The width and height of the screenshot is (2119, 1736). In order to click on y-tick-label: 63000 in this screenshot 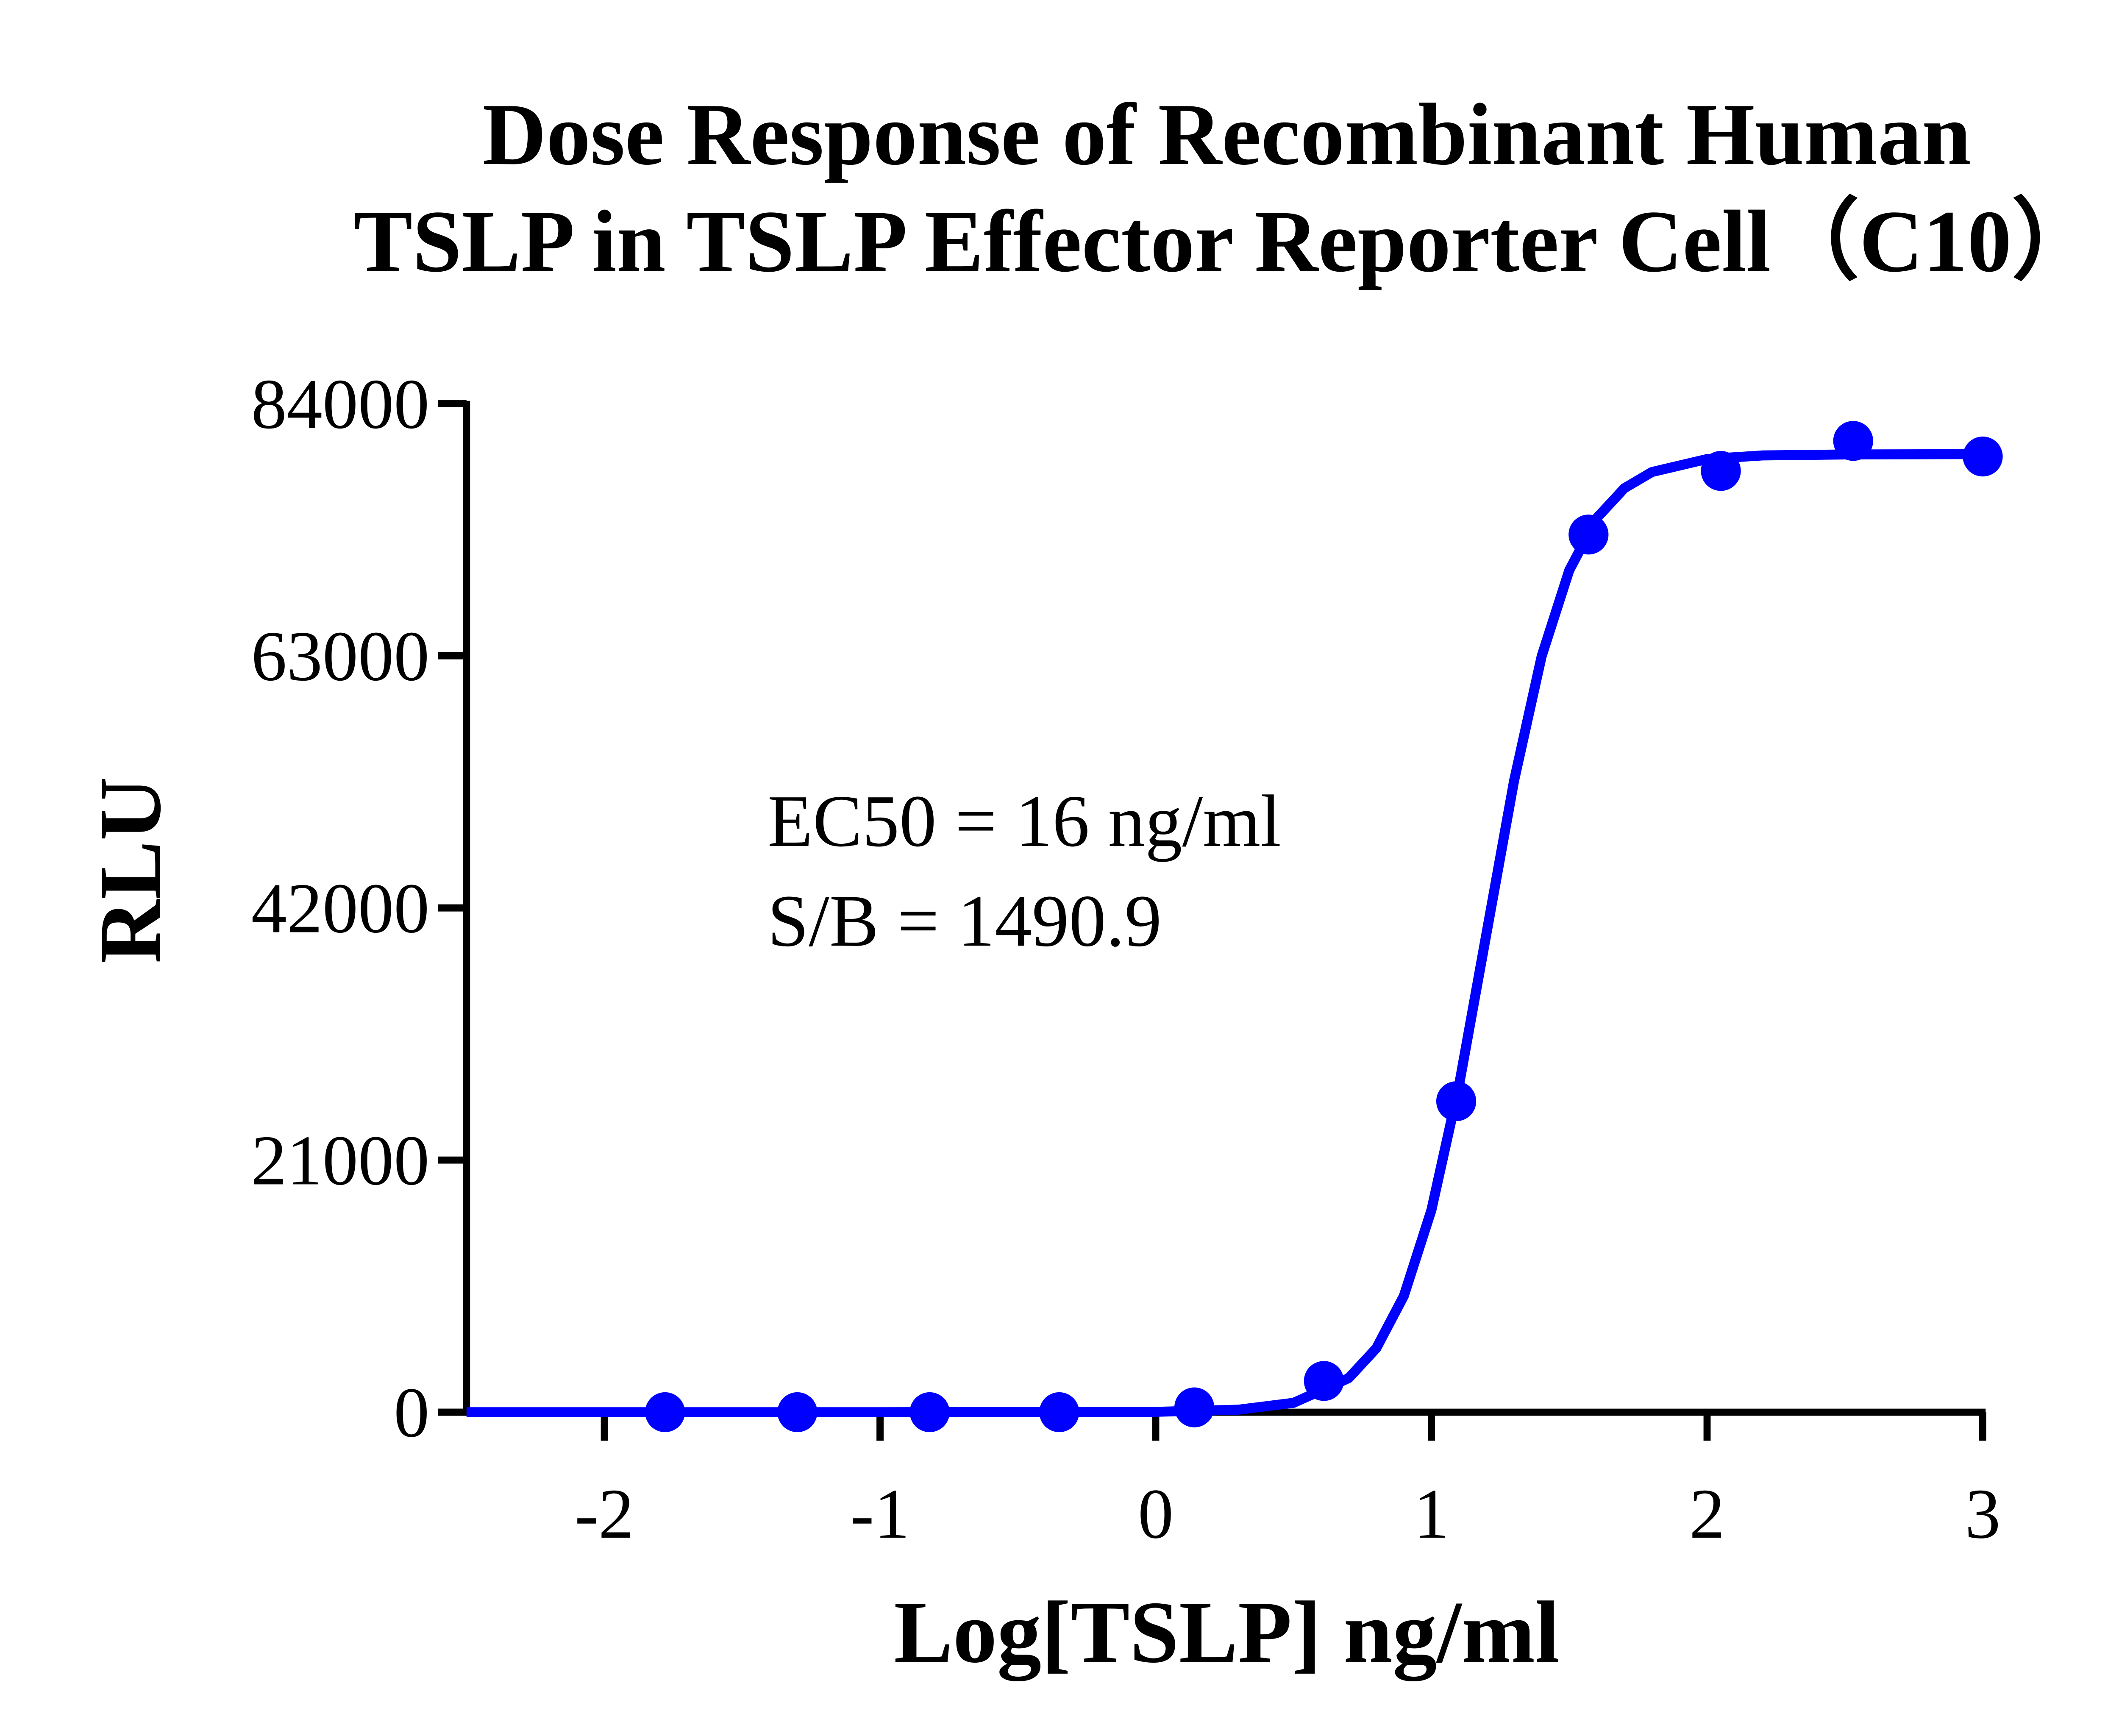, I will do `click(341, 656)`.